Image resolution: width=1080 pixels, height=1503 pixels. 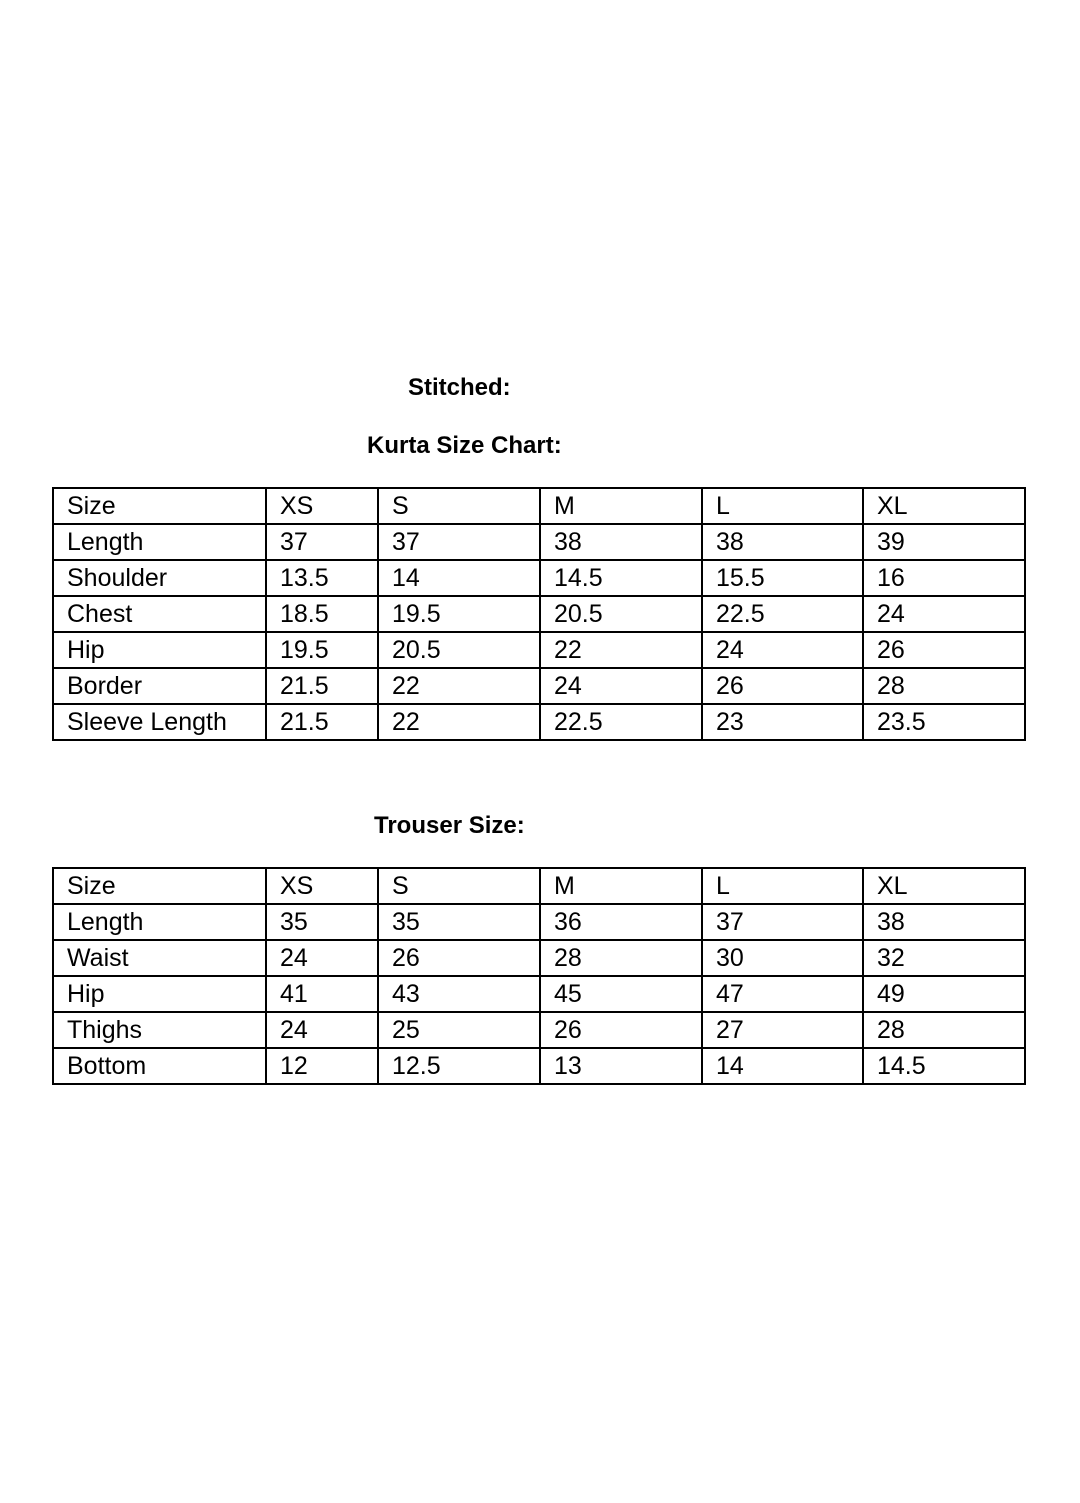 What do you see at coordinates (322, 994) in the screenshot?
I see `table-cell: 41` at bounding box center [322, 994].